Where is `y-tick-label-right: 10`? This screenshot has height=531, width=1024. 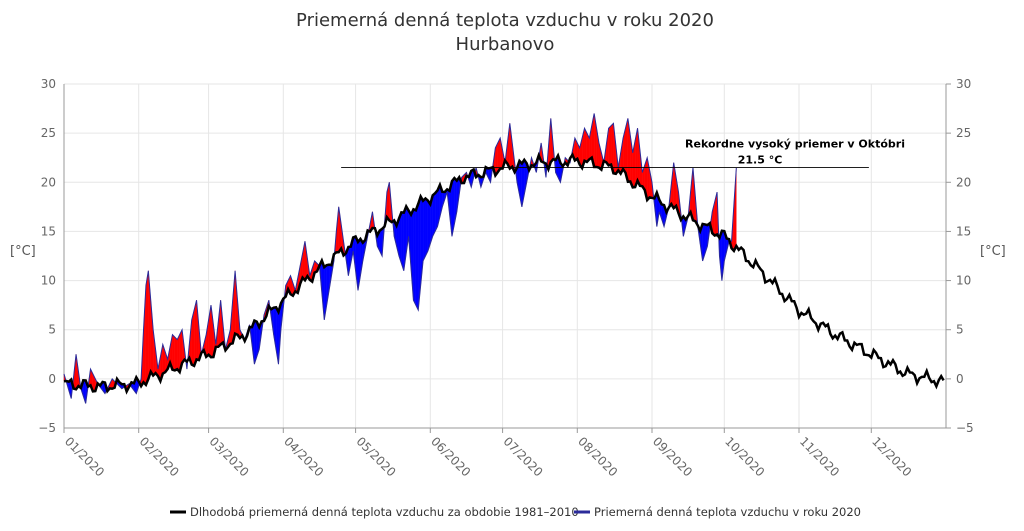 y-tick-label-right: 10 is located at coordinates (963, 281).